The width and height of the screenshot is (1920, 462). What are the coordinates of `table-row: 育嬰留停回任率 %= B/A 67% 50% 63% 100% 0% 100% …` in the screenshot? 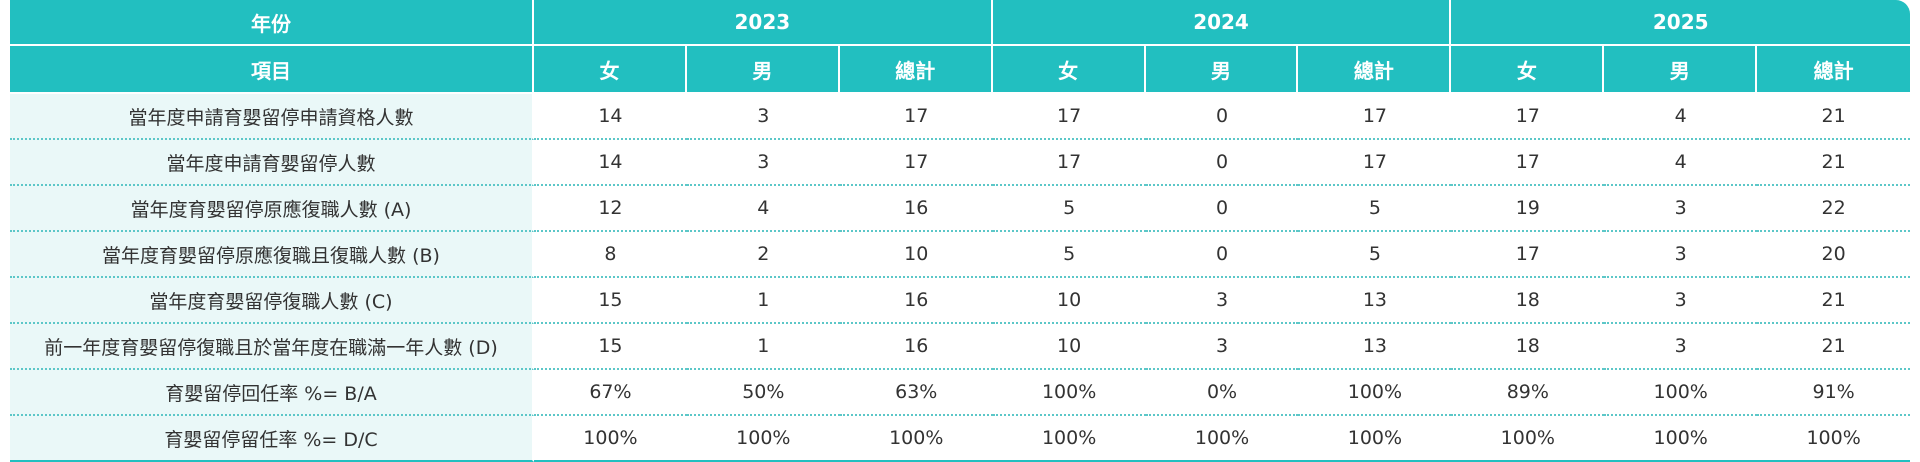 It's located at (960, 393).